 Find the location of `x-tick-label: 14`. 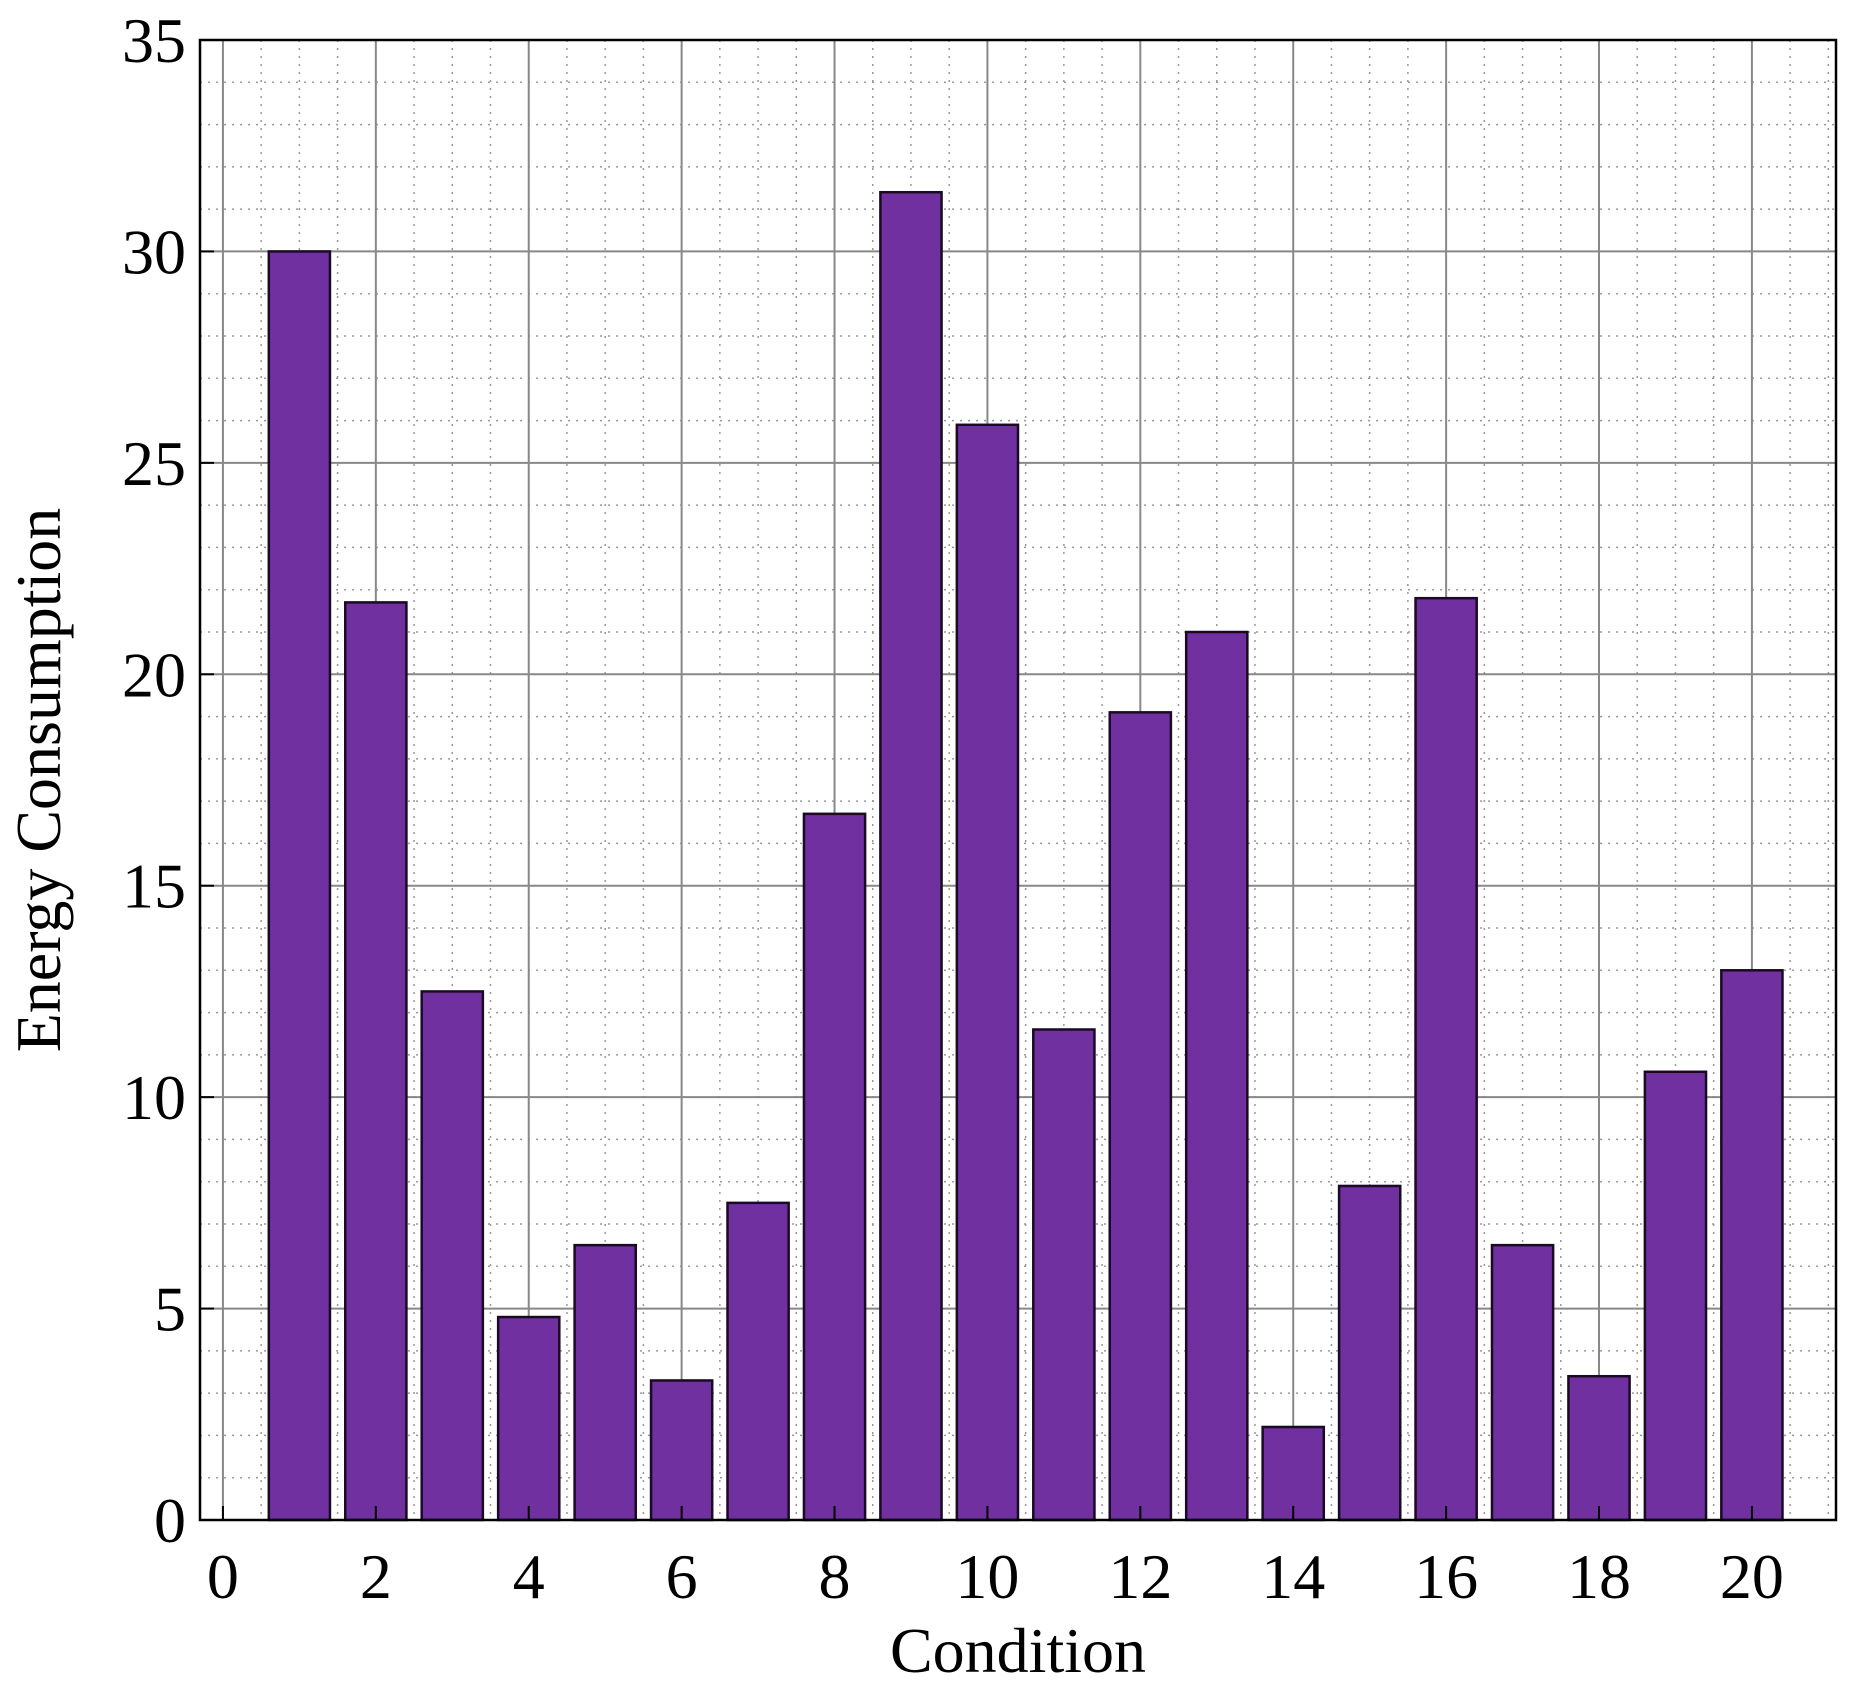

x-tick-label: 14 is located at coordinates (1293, 1576).